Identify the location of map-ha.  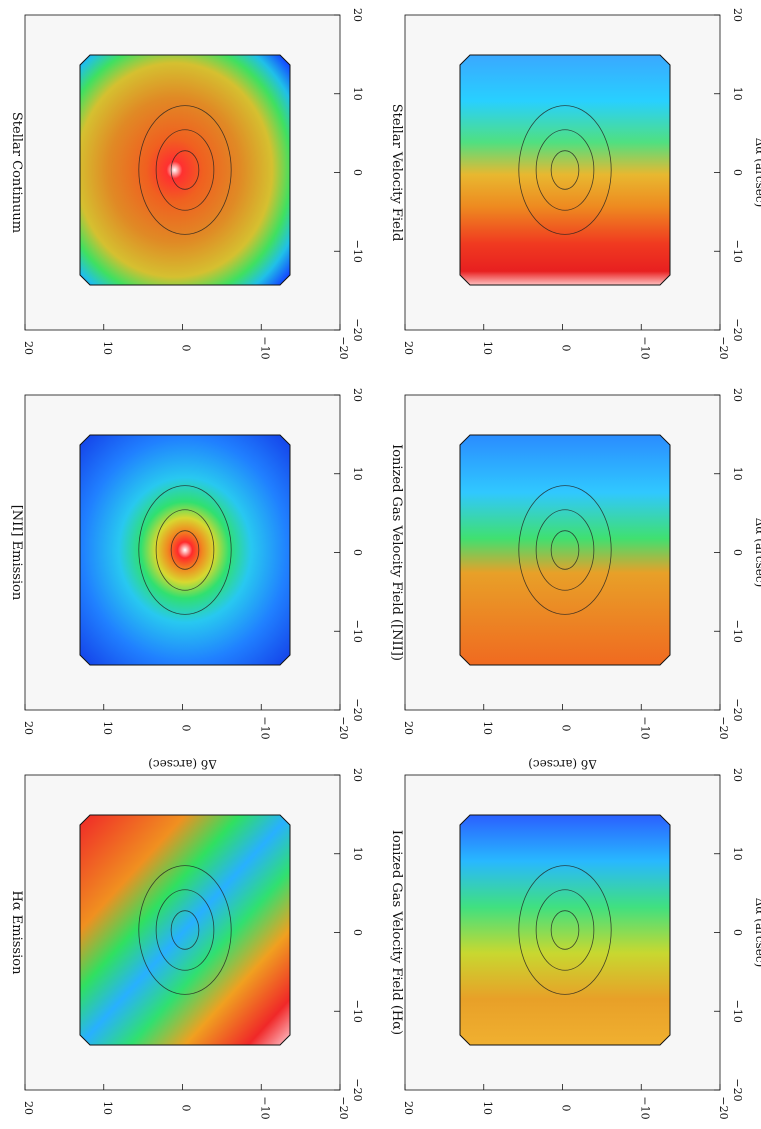
(185, 930).